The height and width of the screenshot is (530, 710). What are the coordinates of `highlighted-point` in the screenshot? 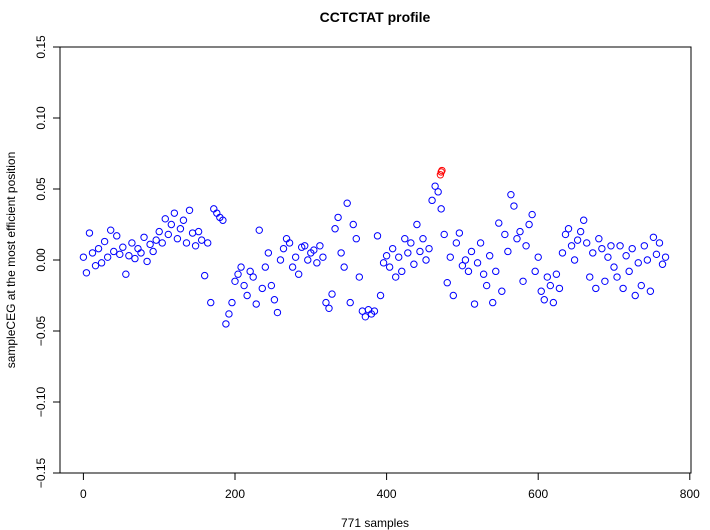 It's located at (442, 170).